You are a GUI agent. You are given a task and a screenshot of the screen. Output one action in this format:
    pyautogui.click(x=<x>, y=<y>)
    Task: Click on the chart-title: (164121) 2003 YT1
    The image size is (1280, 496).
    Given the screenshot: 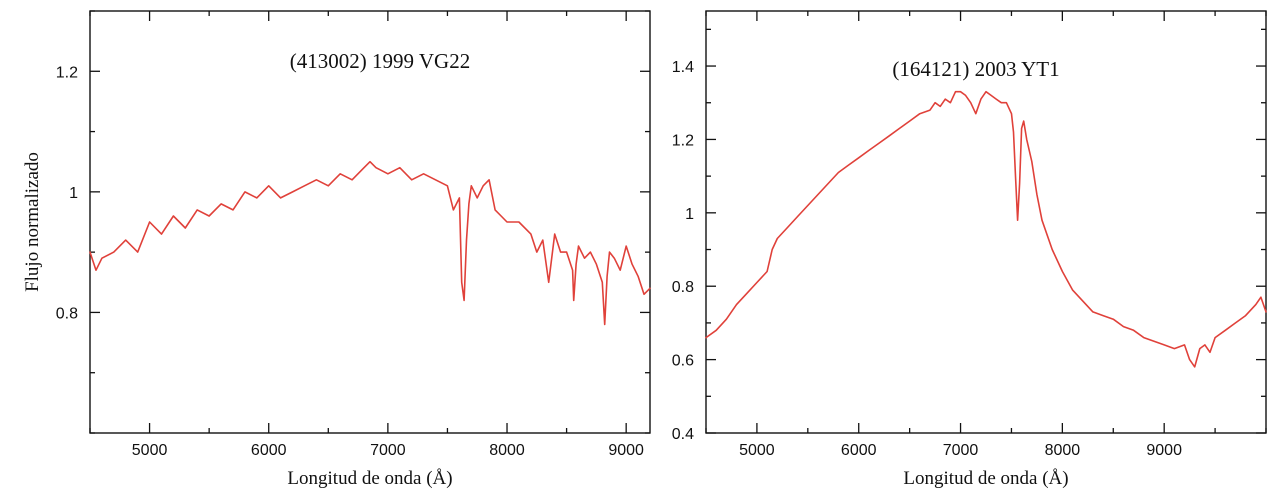 What is the action you would take?
    pyautogui.click(x=975, y=69)
    